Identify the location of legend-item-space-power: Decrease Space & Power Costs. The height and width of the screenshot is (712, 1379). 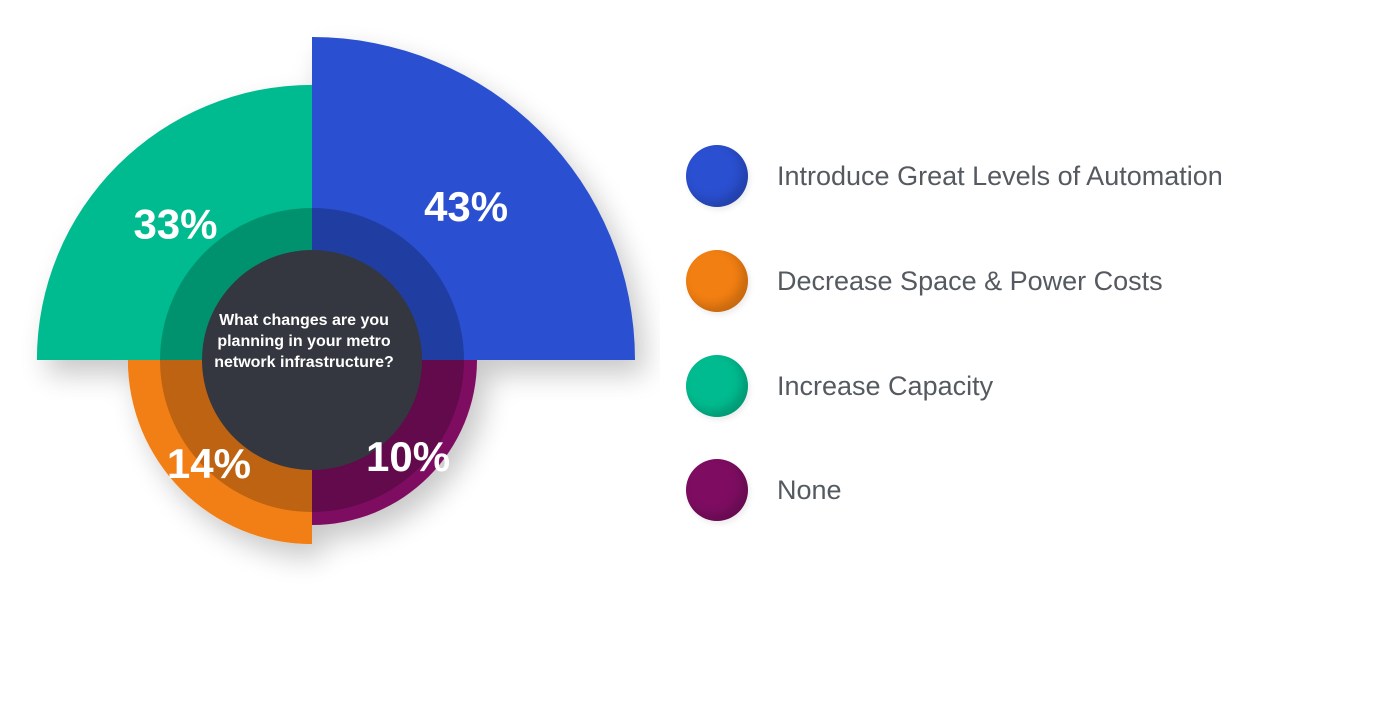
(924, 281).